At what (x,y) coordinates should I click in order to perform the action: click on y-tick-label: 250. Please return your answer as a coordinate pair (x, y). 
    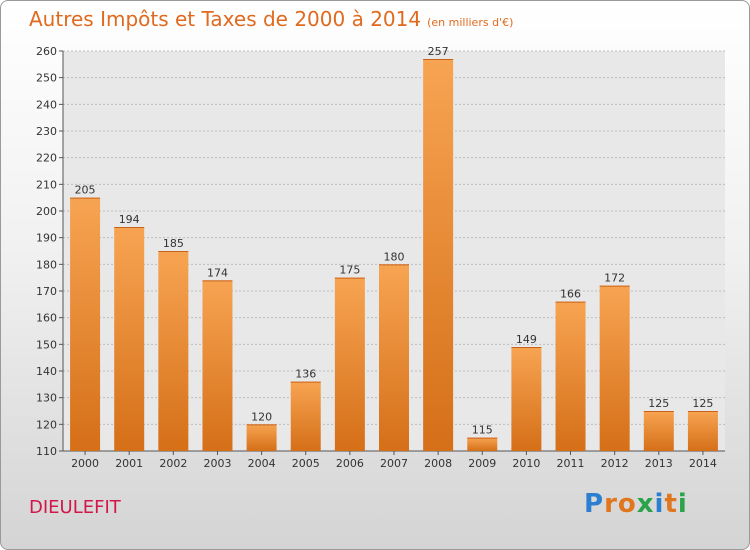
    Looking at the image, I should click on (46, 78).